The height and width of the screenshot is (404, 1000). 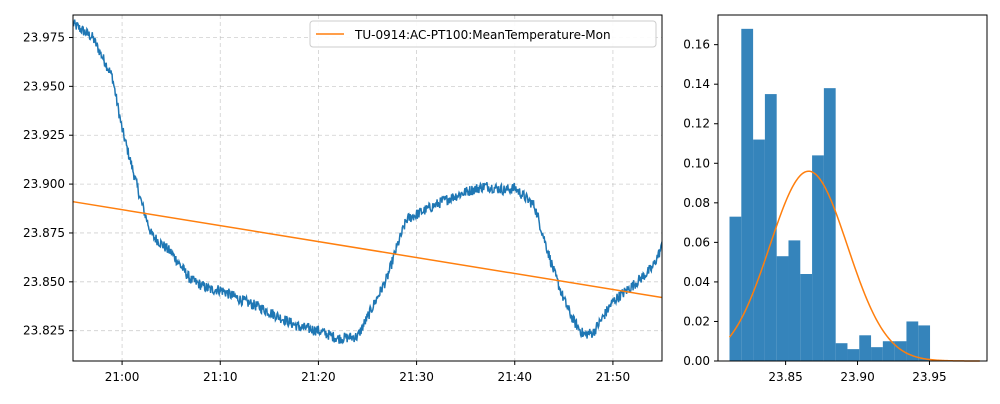 I want to click on legend: TU-0914:AC-PT100:MeanTemperature-Mon, so click(x=483, y=34).